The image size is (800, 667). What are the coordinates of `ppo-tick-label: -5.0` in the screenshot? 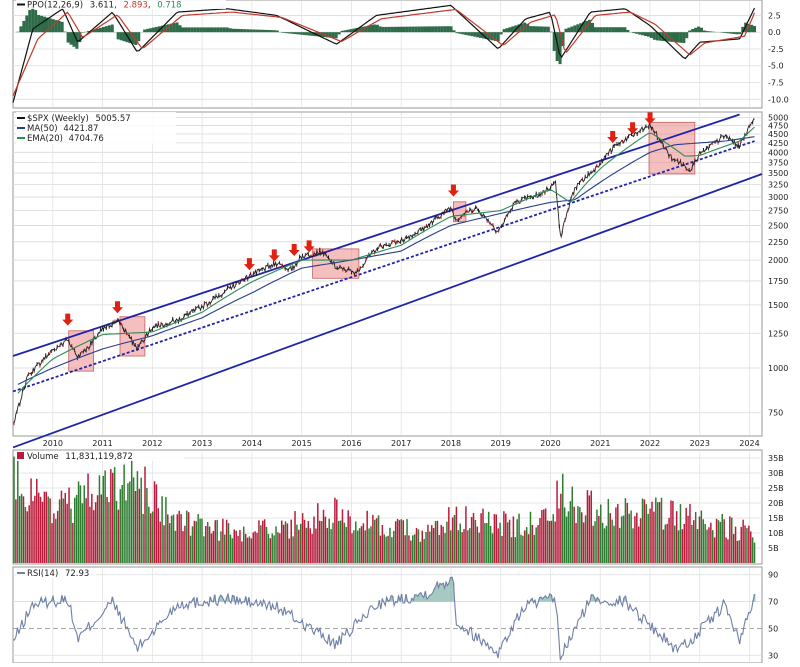 It's located at (776, 66).